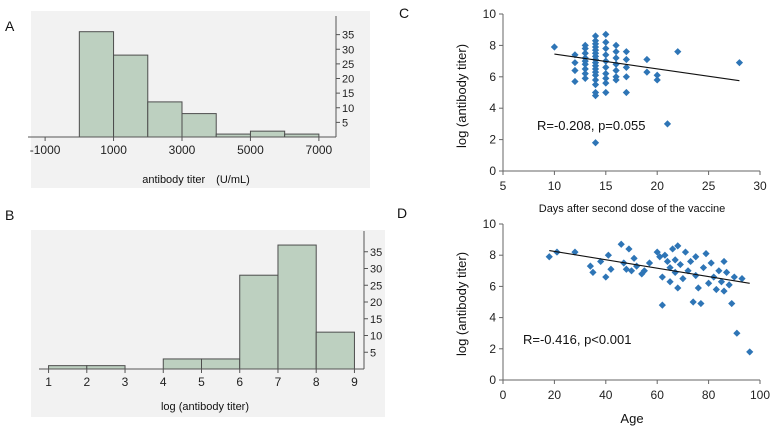 The width and height of the screenshot is (777, 431). Describe the element at coordinates (760, 186) in the screenshot. I see `panel-c-x-tick-label-5: 30` at that location.